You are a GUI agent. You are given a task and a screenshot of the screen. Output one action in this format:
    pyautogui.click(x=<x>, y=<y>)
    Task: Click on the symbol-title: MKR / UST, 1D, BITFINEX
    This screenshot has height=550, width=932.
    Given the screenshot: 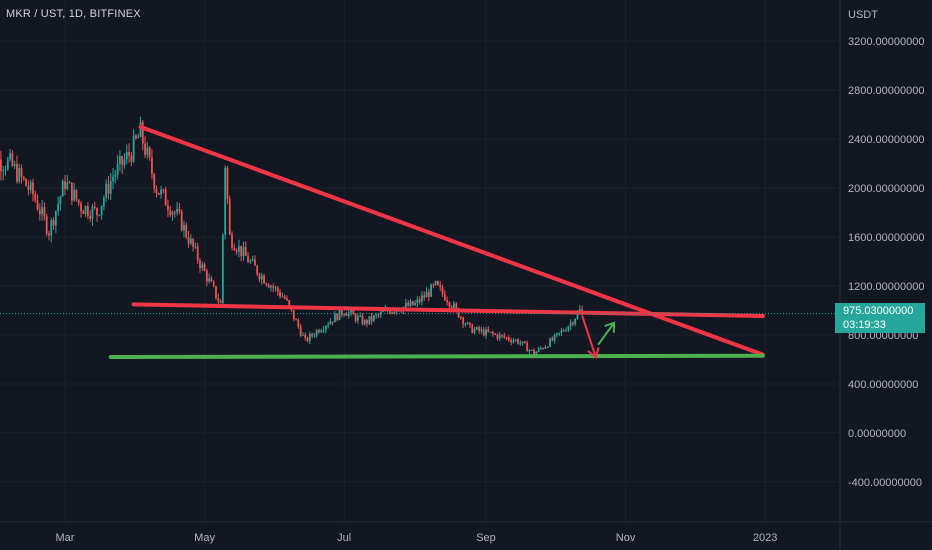 What is the action you would take?
    pyautogui.click(x=73, y=14)
    